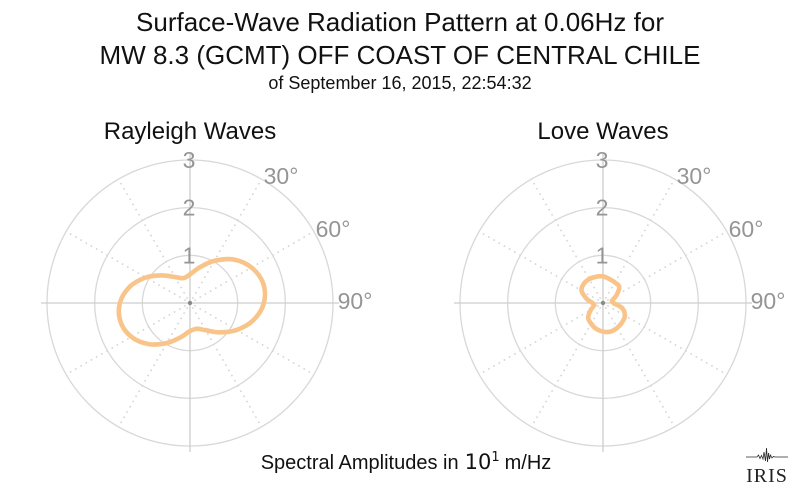  What do you see at coordinates (400, 83) in the screenshot?
I see `figure-title-datetime: of September 16, 2015, 22:54:32` at bounding box center [400, 83].